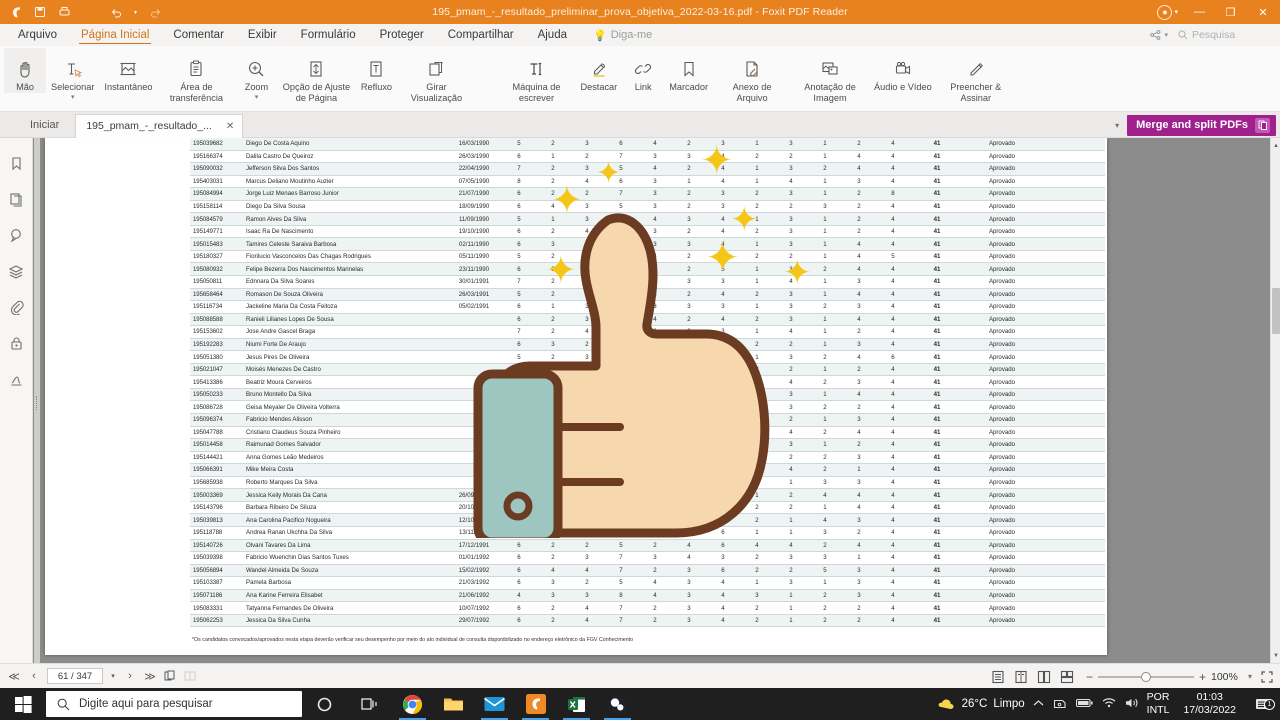  I want to click on tool-selecionar-caret-icon: ▾, so click(72, 97).